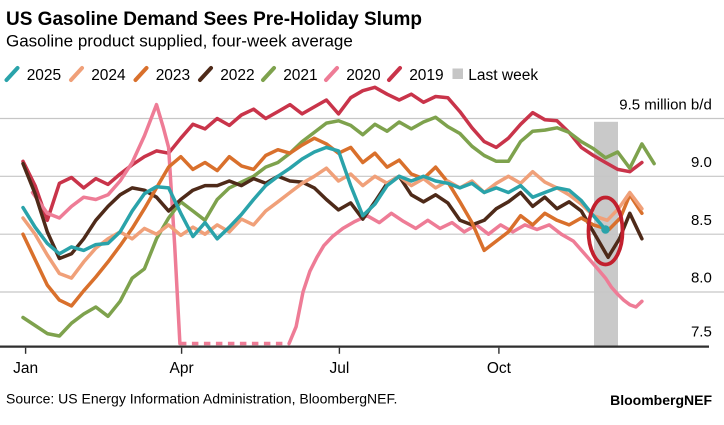 The width and height of the screenshot is (724, 425). Describe the element at coordinates (363, 75) in the screenshot. I see `svg-text: 2020` at that location.